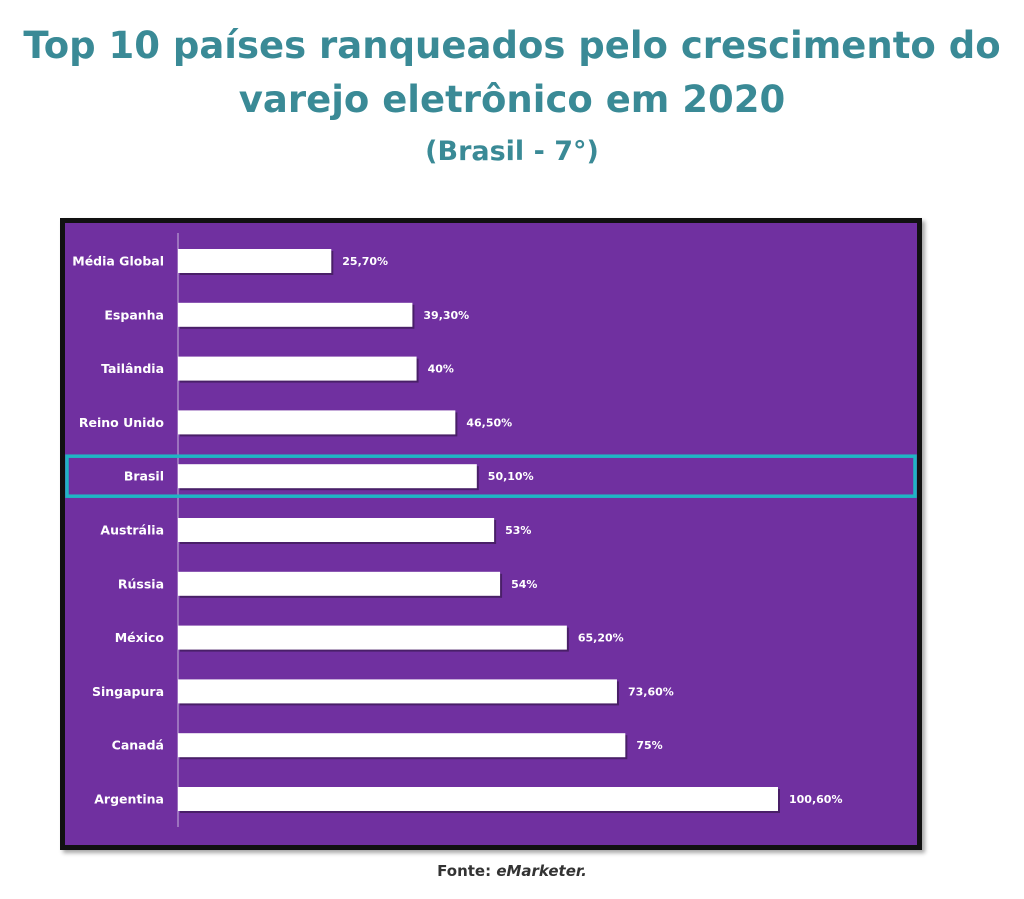 The height and width of the screenshot is (899, 1024). Describe the element at coordinates (511, 476) in the screenshot. I see `data-label: 50,10%` at that location.